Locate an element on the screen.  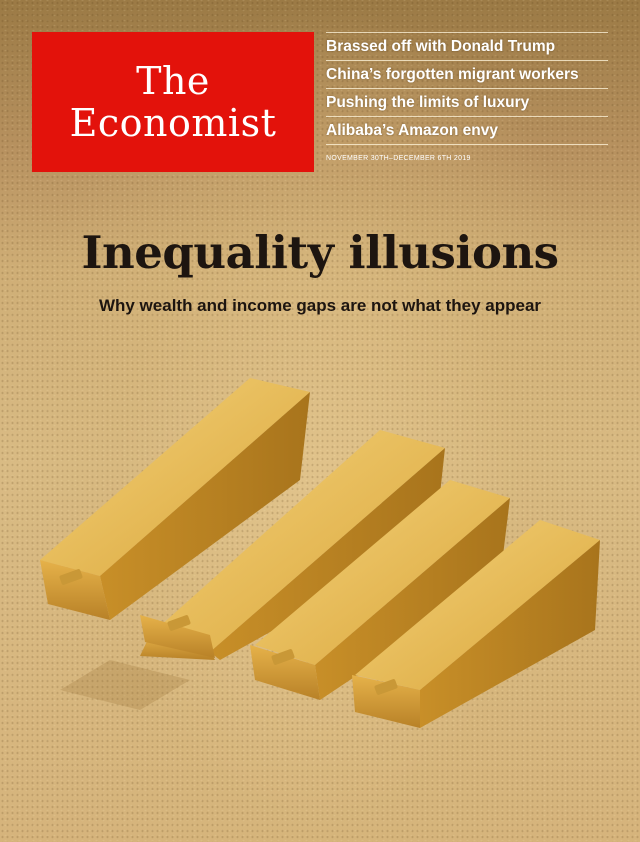
cover-headline: Inequality illusions is located at coordinates (320, 252).